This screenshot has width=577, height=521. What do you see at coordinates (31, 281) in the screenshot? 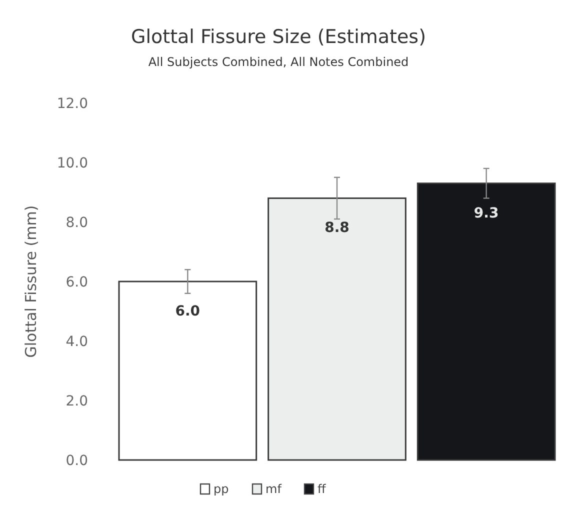
I see `y-axis-title: Glottal Fissure (mm)` at bounding box center [31, 281].